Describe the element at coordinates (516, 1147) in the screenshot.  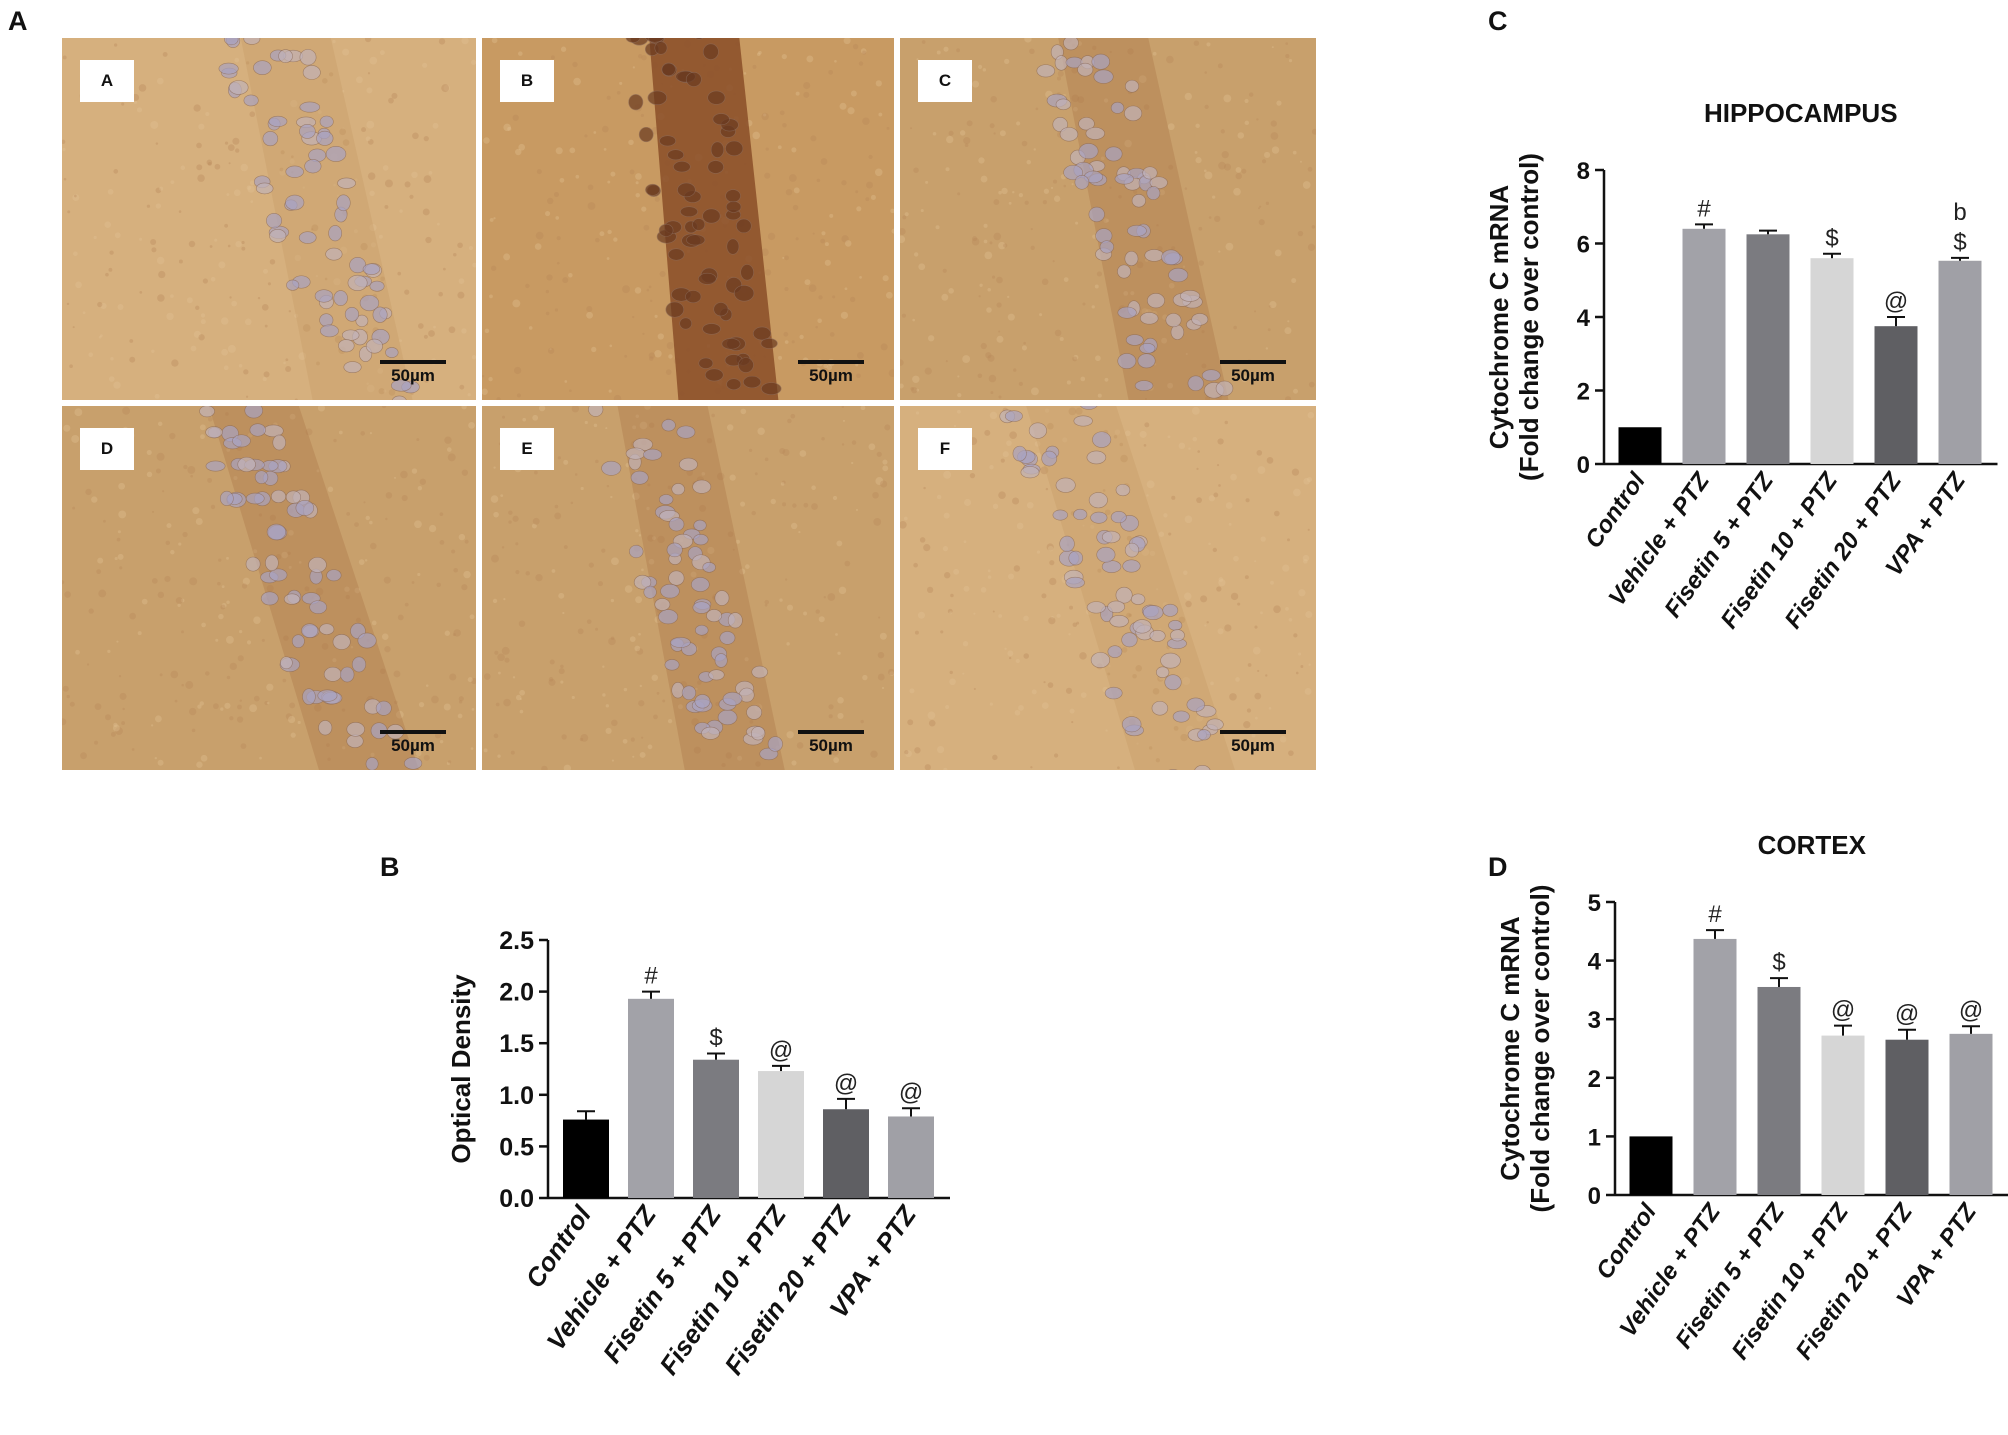
I see `y-tick-label: 0.5` at that location.